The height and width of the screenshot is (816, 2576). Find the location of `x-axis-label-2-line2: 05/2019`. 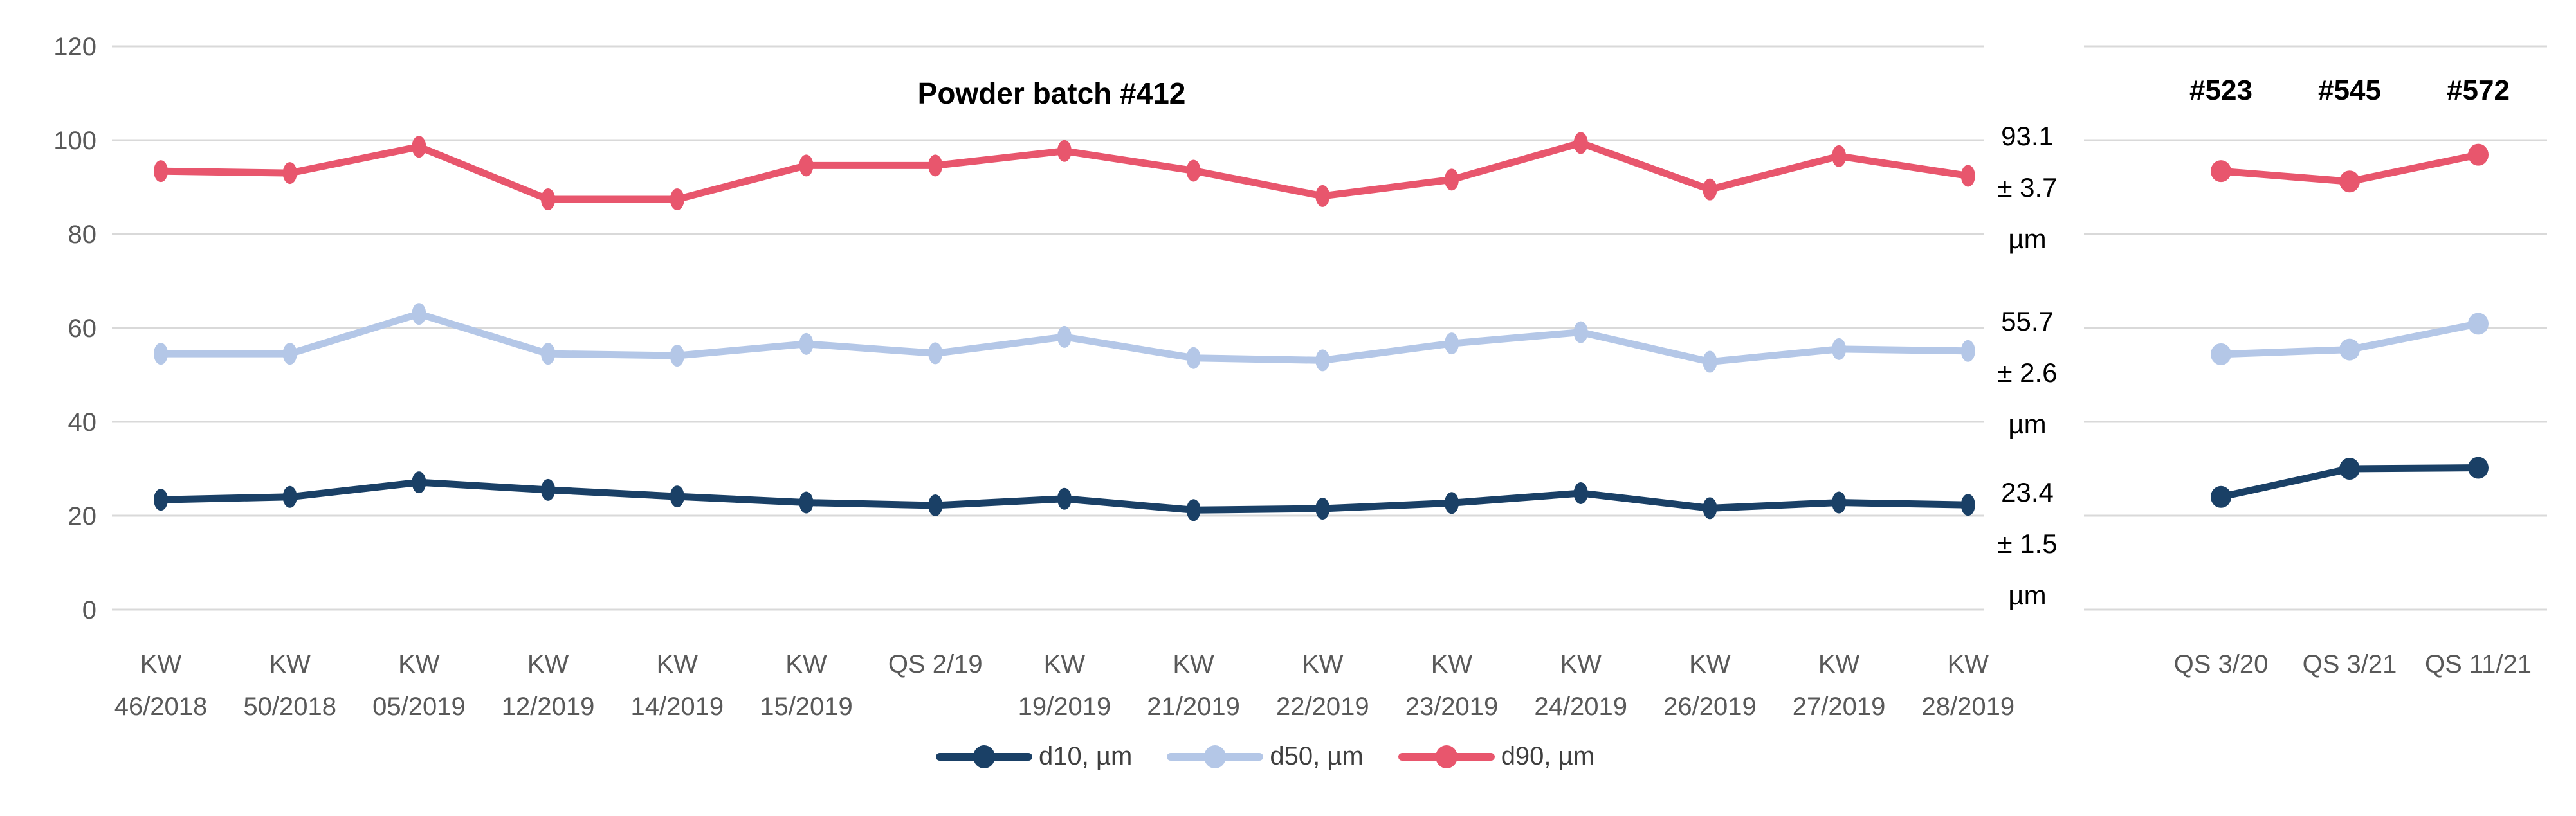

x-axis-label-2-line2: 05/2019 is located at coordinates (419, 707).